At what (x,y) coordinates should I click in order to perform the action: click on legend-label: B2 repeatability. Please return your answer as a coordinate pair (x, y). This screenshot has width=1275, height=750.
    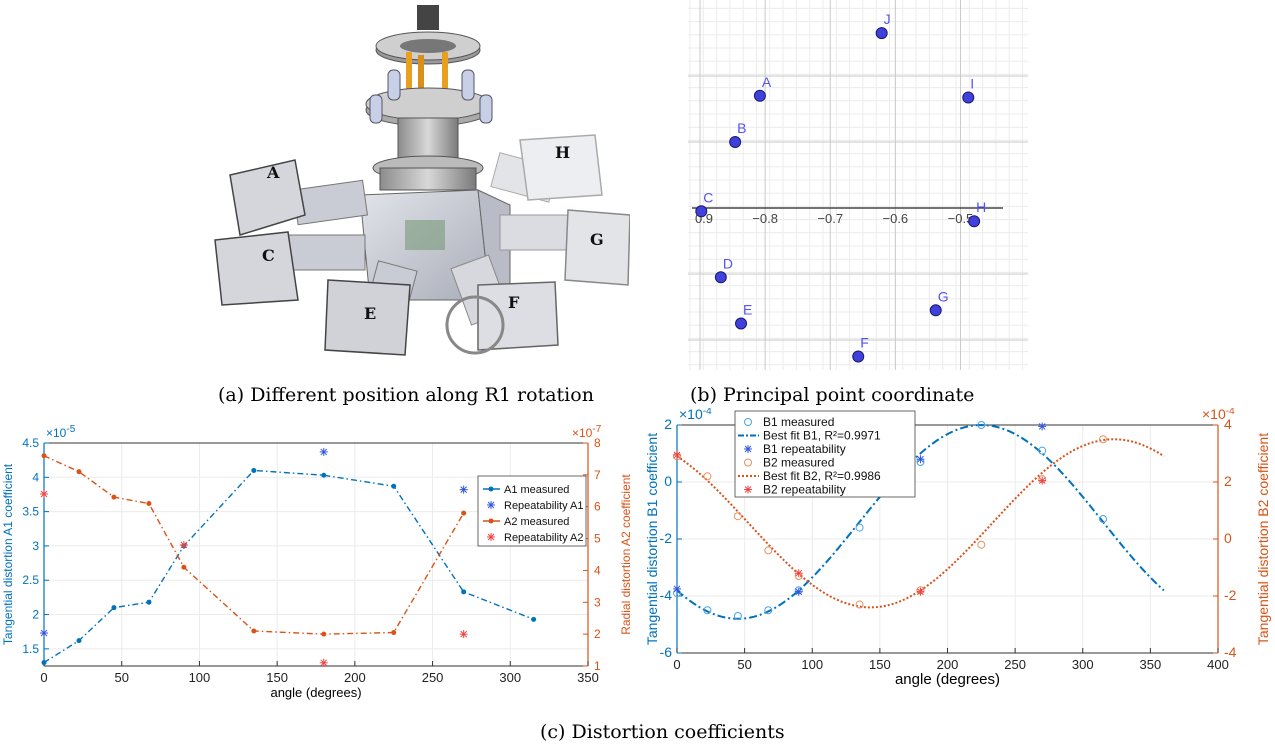
    Looking at the image, I should click on (804, 490).